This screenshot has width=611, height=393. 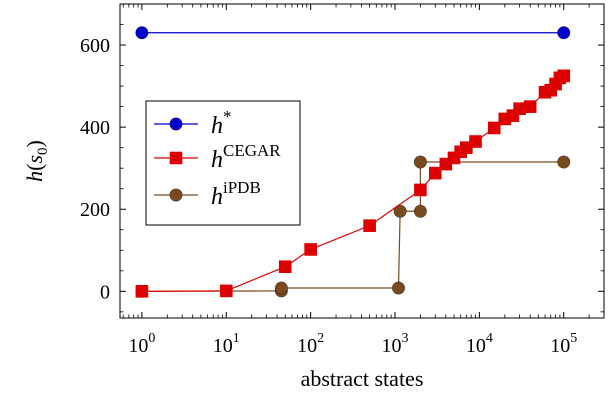 What do you see at coordinates (193, 123) in the screenshot?
I see `legend-entry-hstar: h*` at bounding box center [193, 123].